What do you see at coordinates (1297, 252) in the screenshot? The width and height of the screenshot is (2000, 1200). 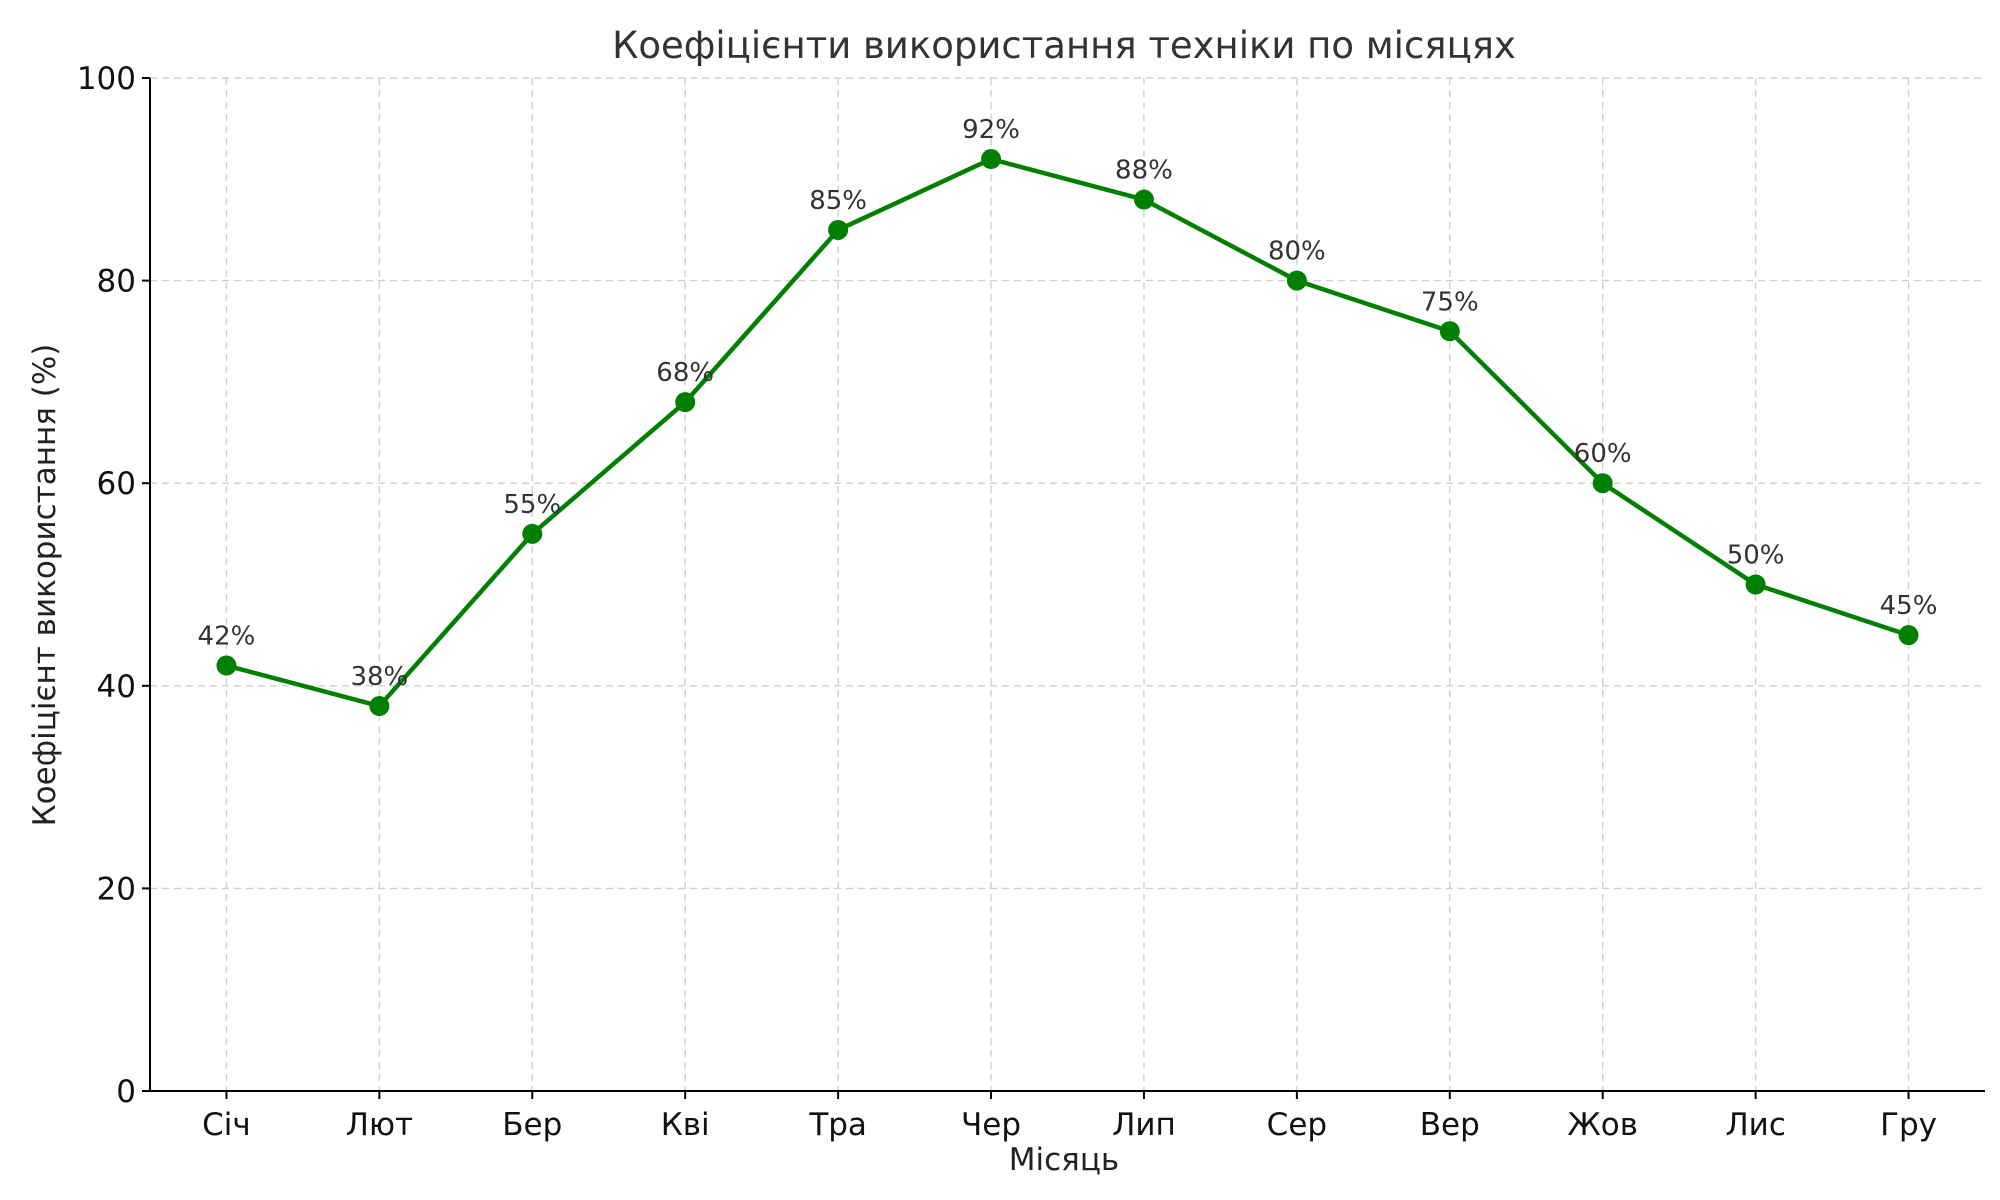 I see `data-label-7: 80%` at bounding box center [1297, 252].